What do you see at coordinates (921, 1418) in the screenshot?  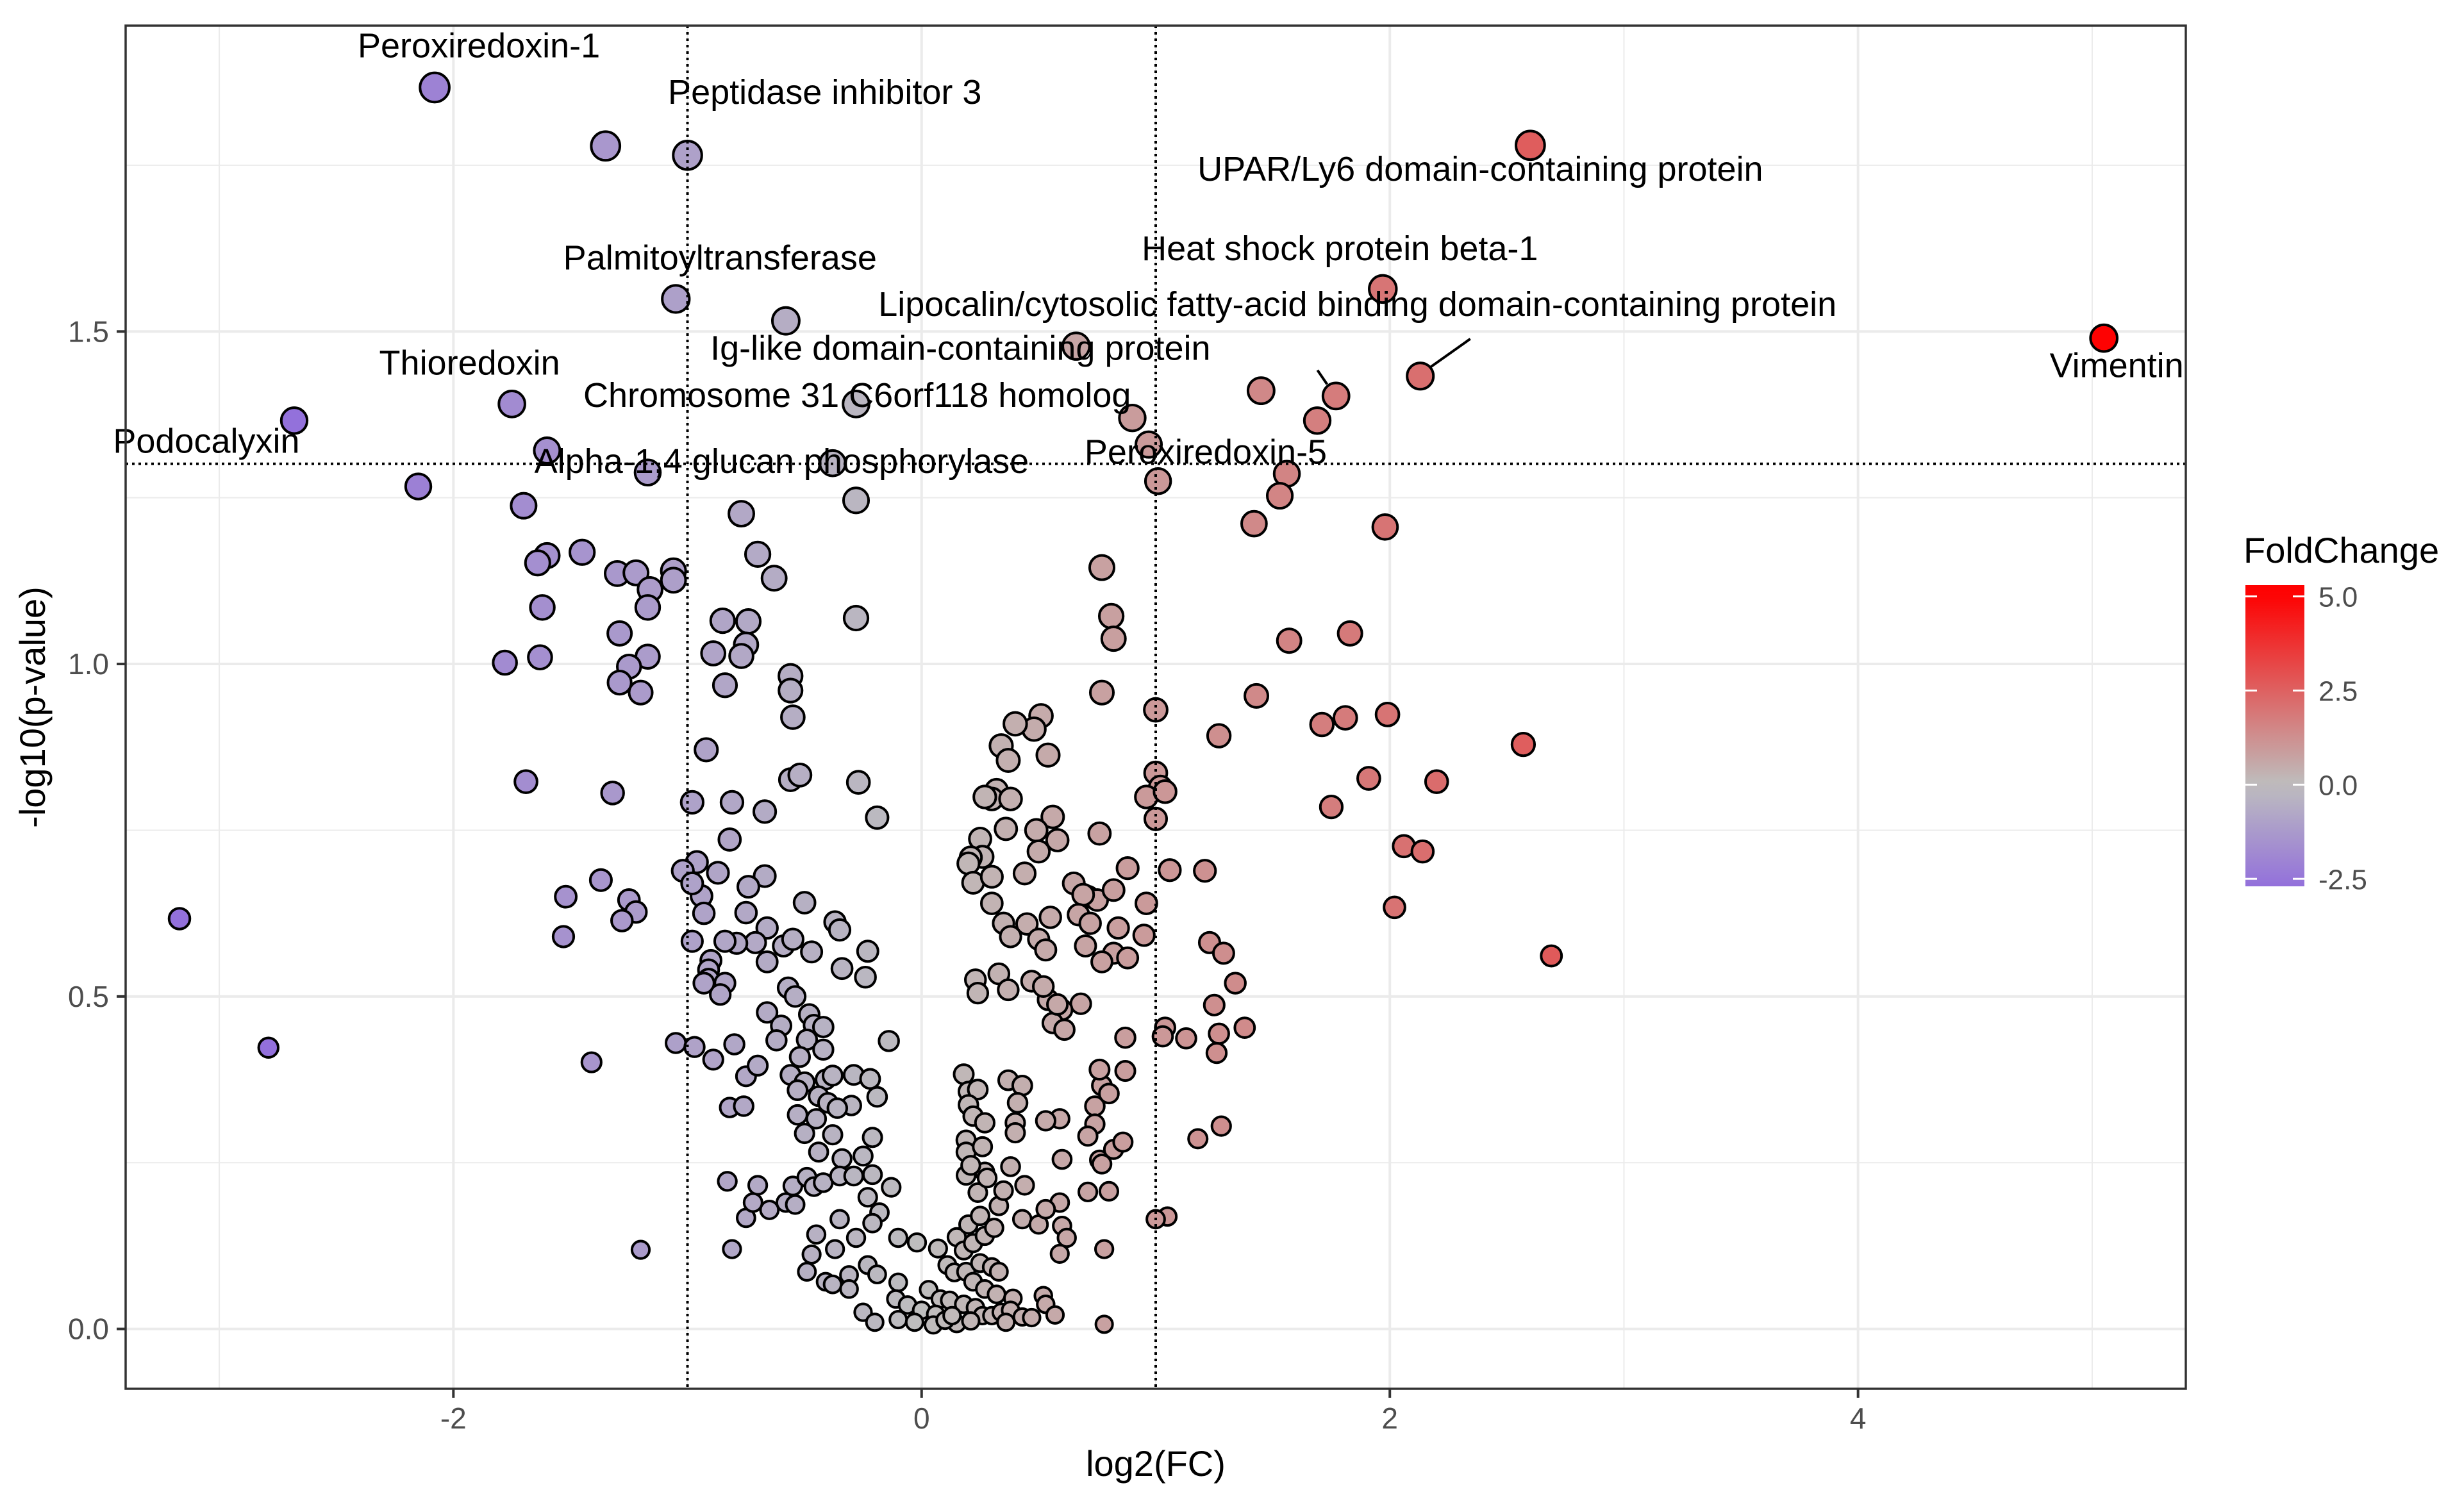 I see `x-tick-label: 0` at bounding box center [921, 1418].